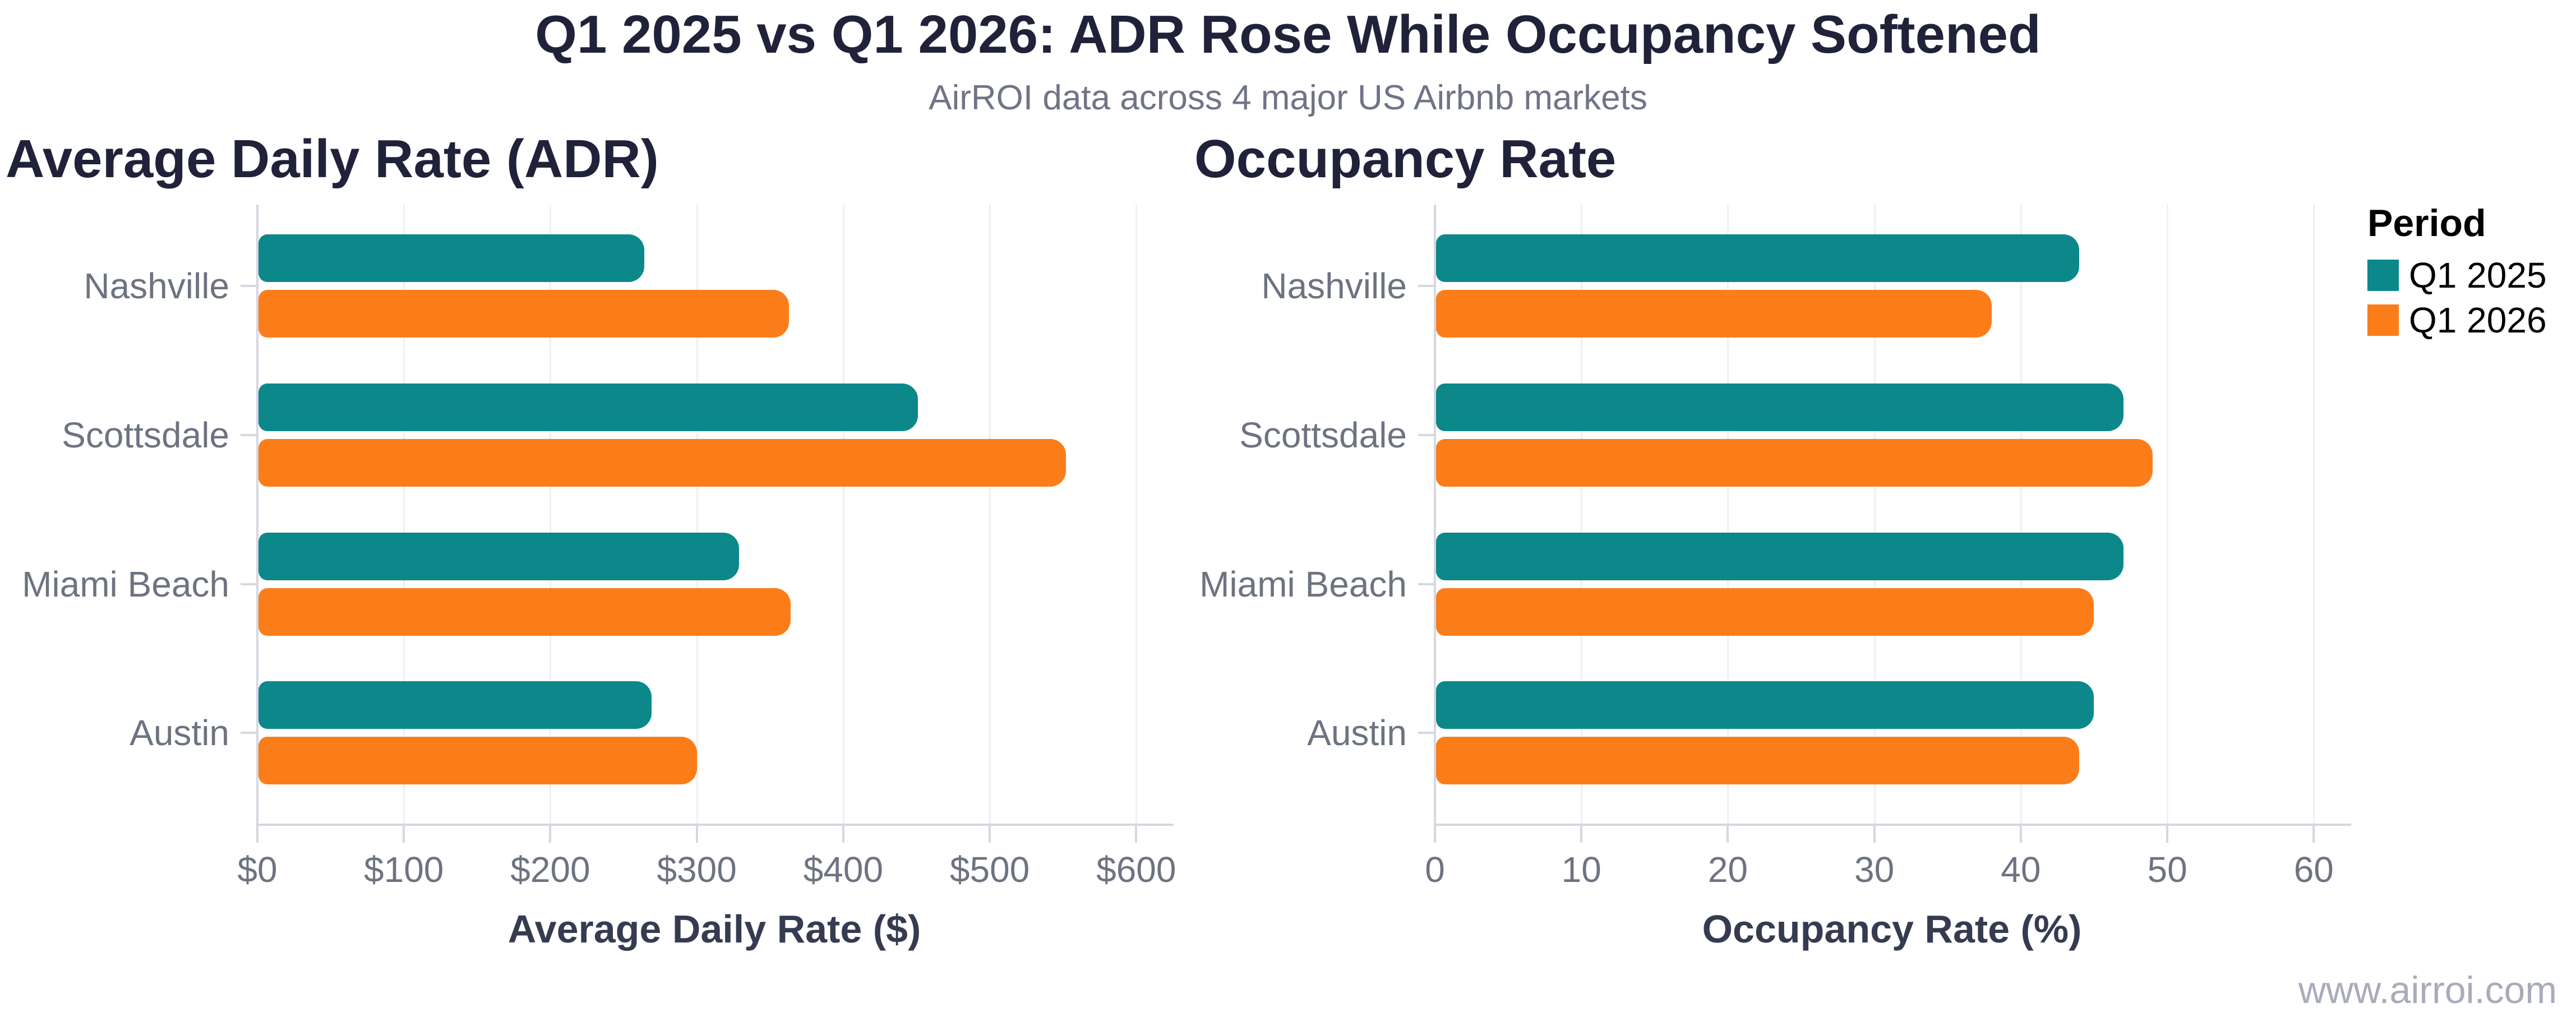 This screenshot has width=2576, height=1035. Describe the element at coordinates (2167, 869) in the screenshot. I see `x-tick-label: 50` at that location.